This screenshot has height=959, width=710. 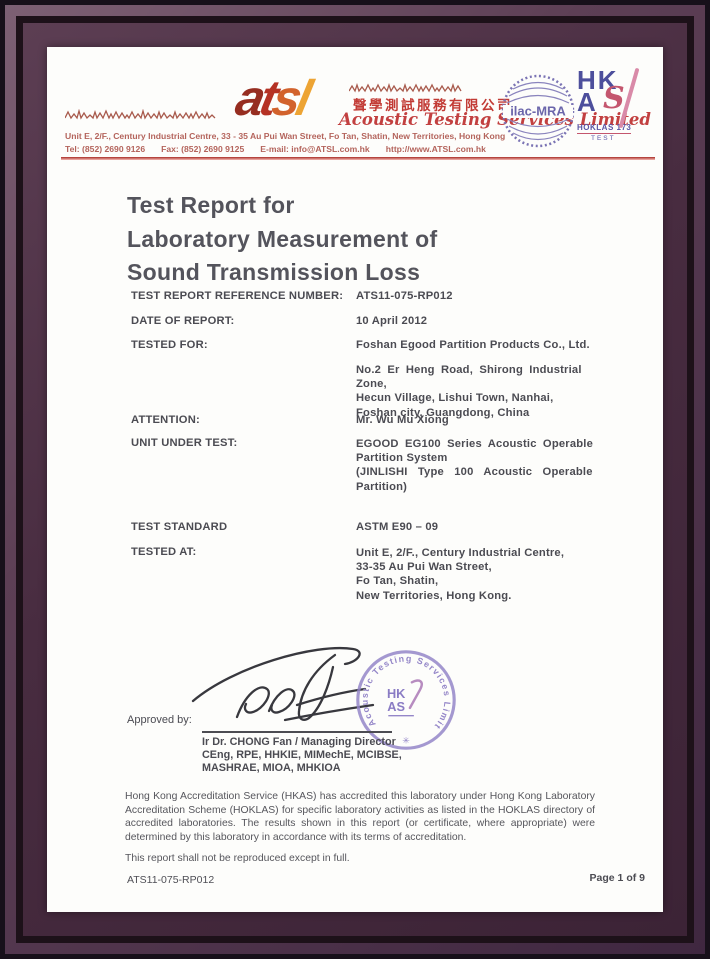 I want to click on field-value-date: 10 April 2012, so click(x=392, y=321).